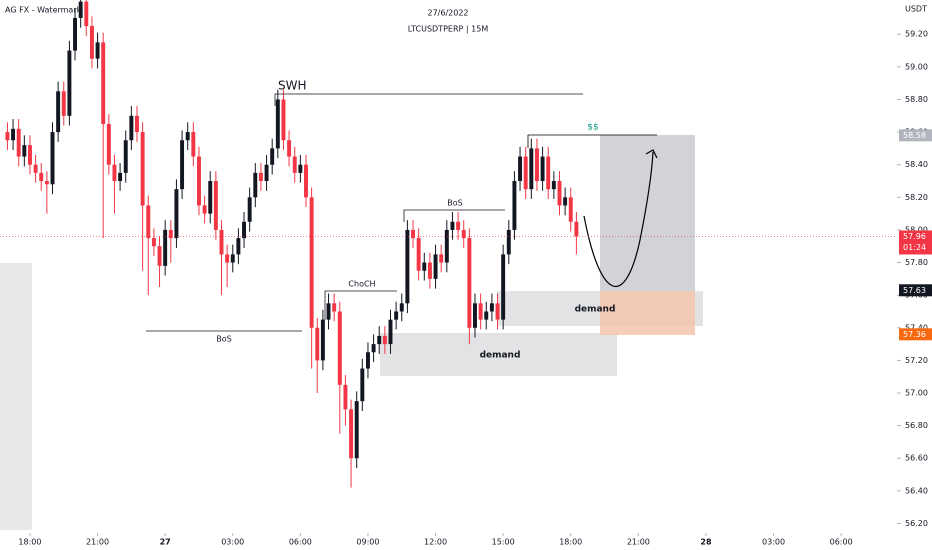 The width and height of the screenshot is (932, 550). What do you see at coordinates (916, 360) in the screenshot?
I see `y-tick-label: 57.20` at bounding box center [916, 360].